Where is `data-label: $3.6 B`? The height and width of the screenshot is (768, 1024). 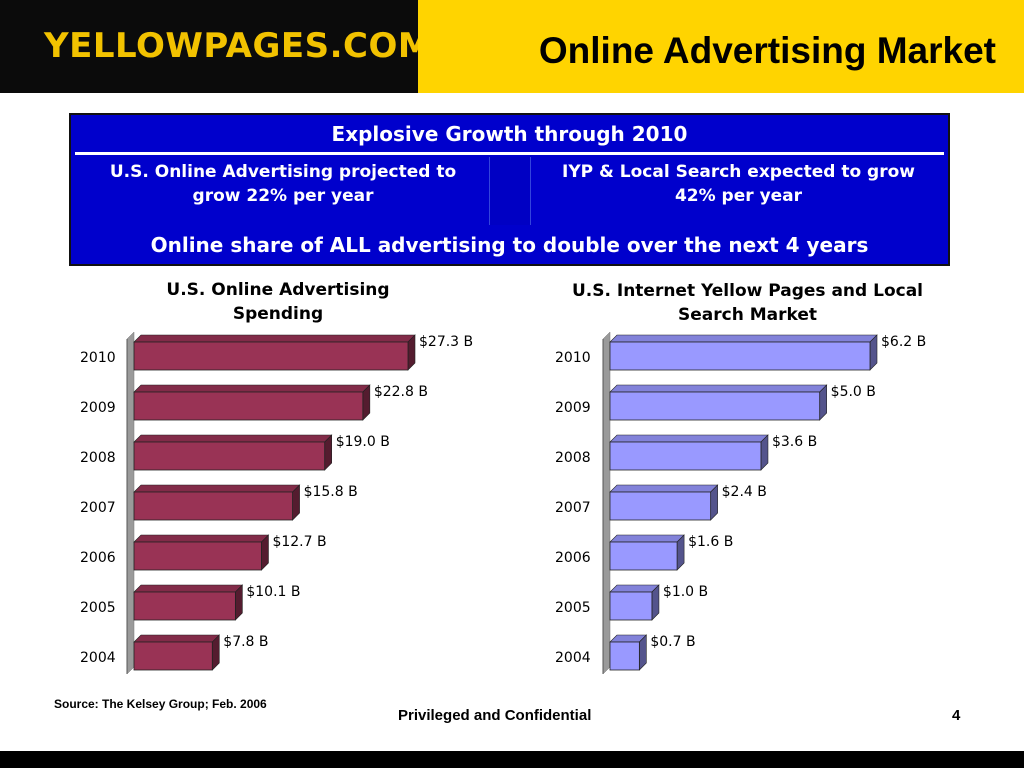 data-label: $3.6 B is located at coordinates (794, 442).